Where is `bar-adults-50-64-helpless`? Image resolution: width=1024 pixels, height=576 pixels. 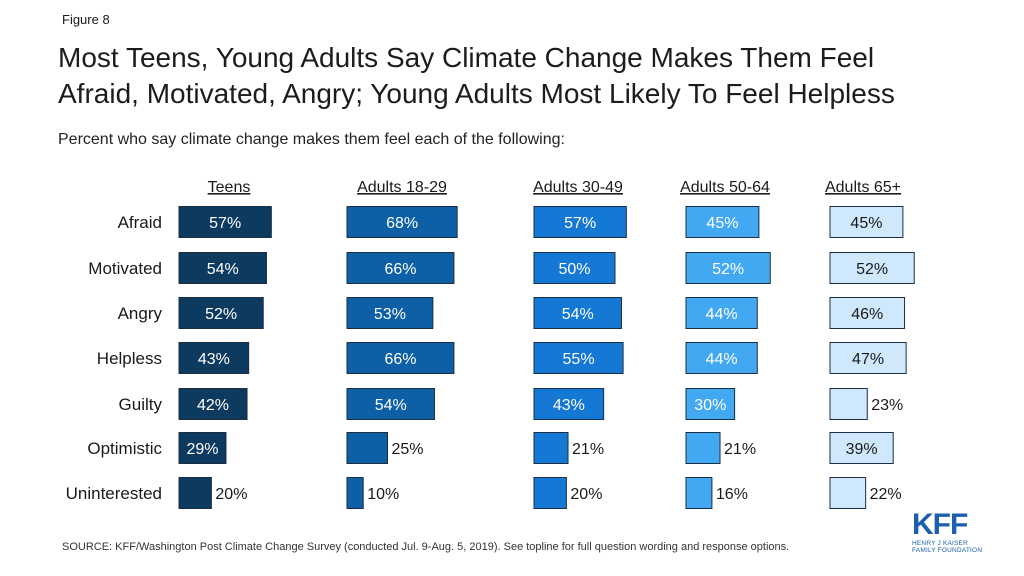
bar-adults-50-64-helpless is located at coordinates (721, 358).